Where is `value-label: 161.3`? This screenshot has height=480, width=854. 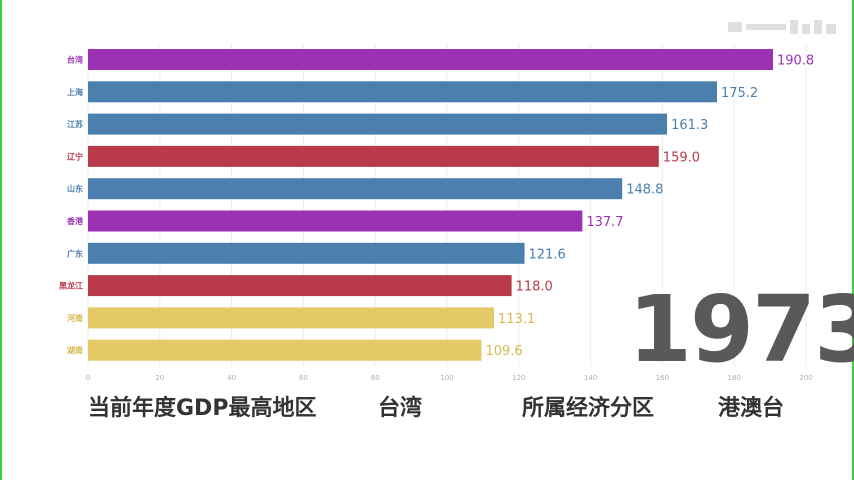 value-label: 161.3 is located at coordinates (689, 125).